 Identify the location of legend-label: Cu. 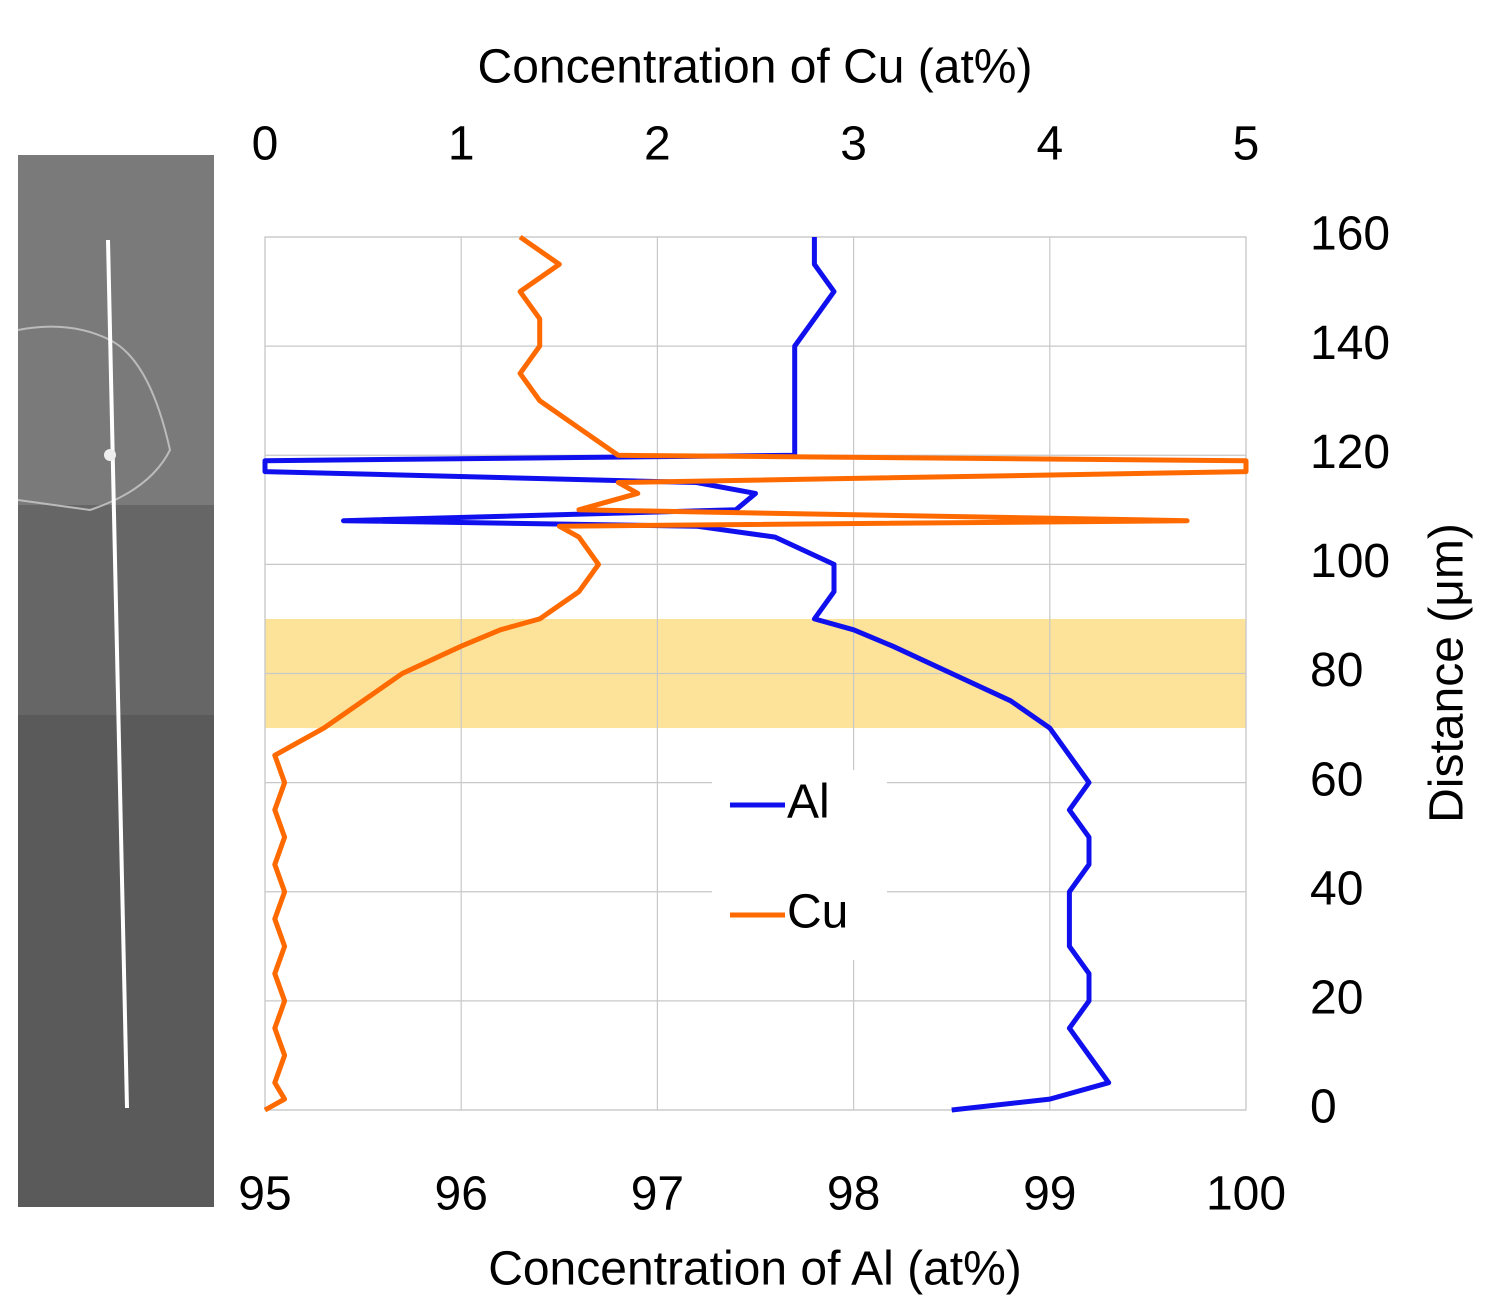
(817, 912).